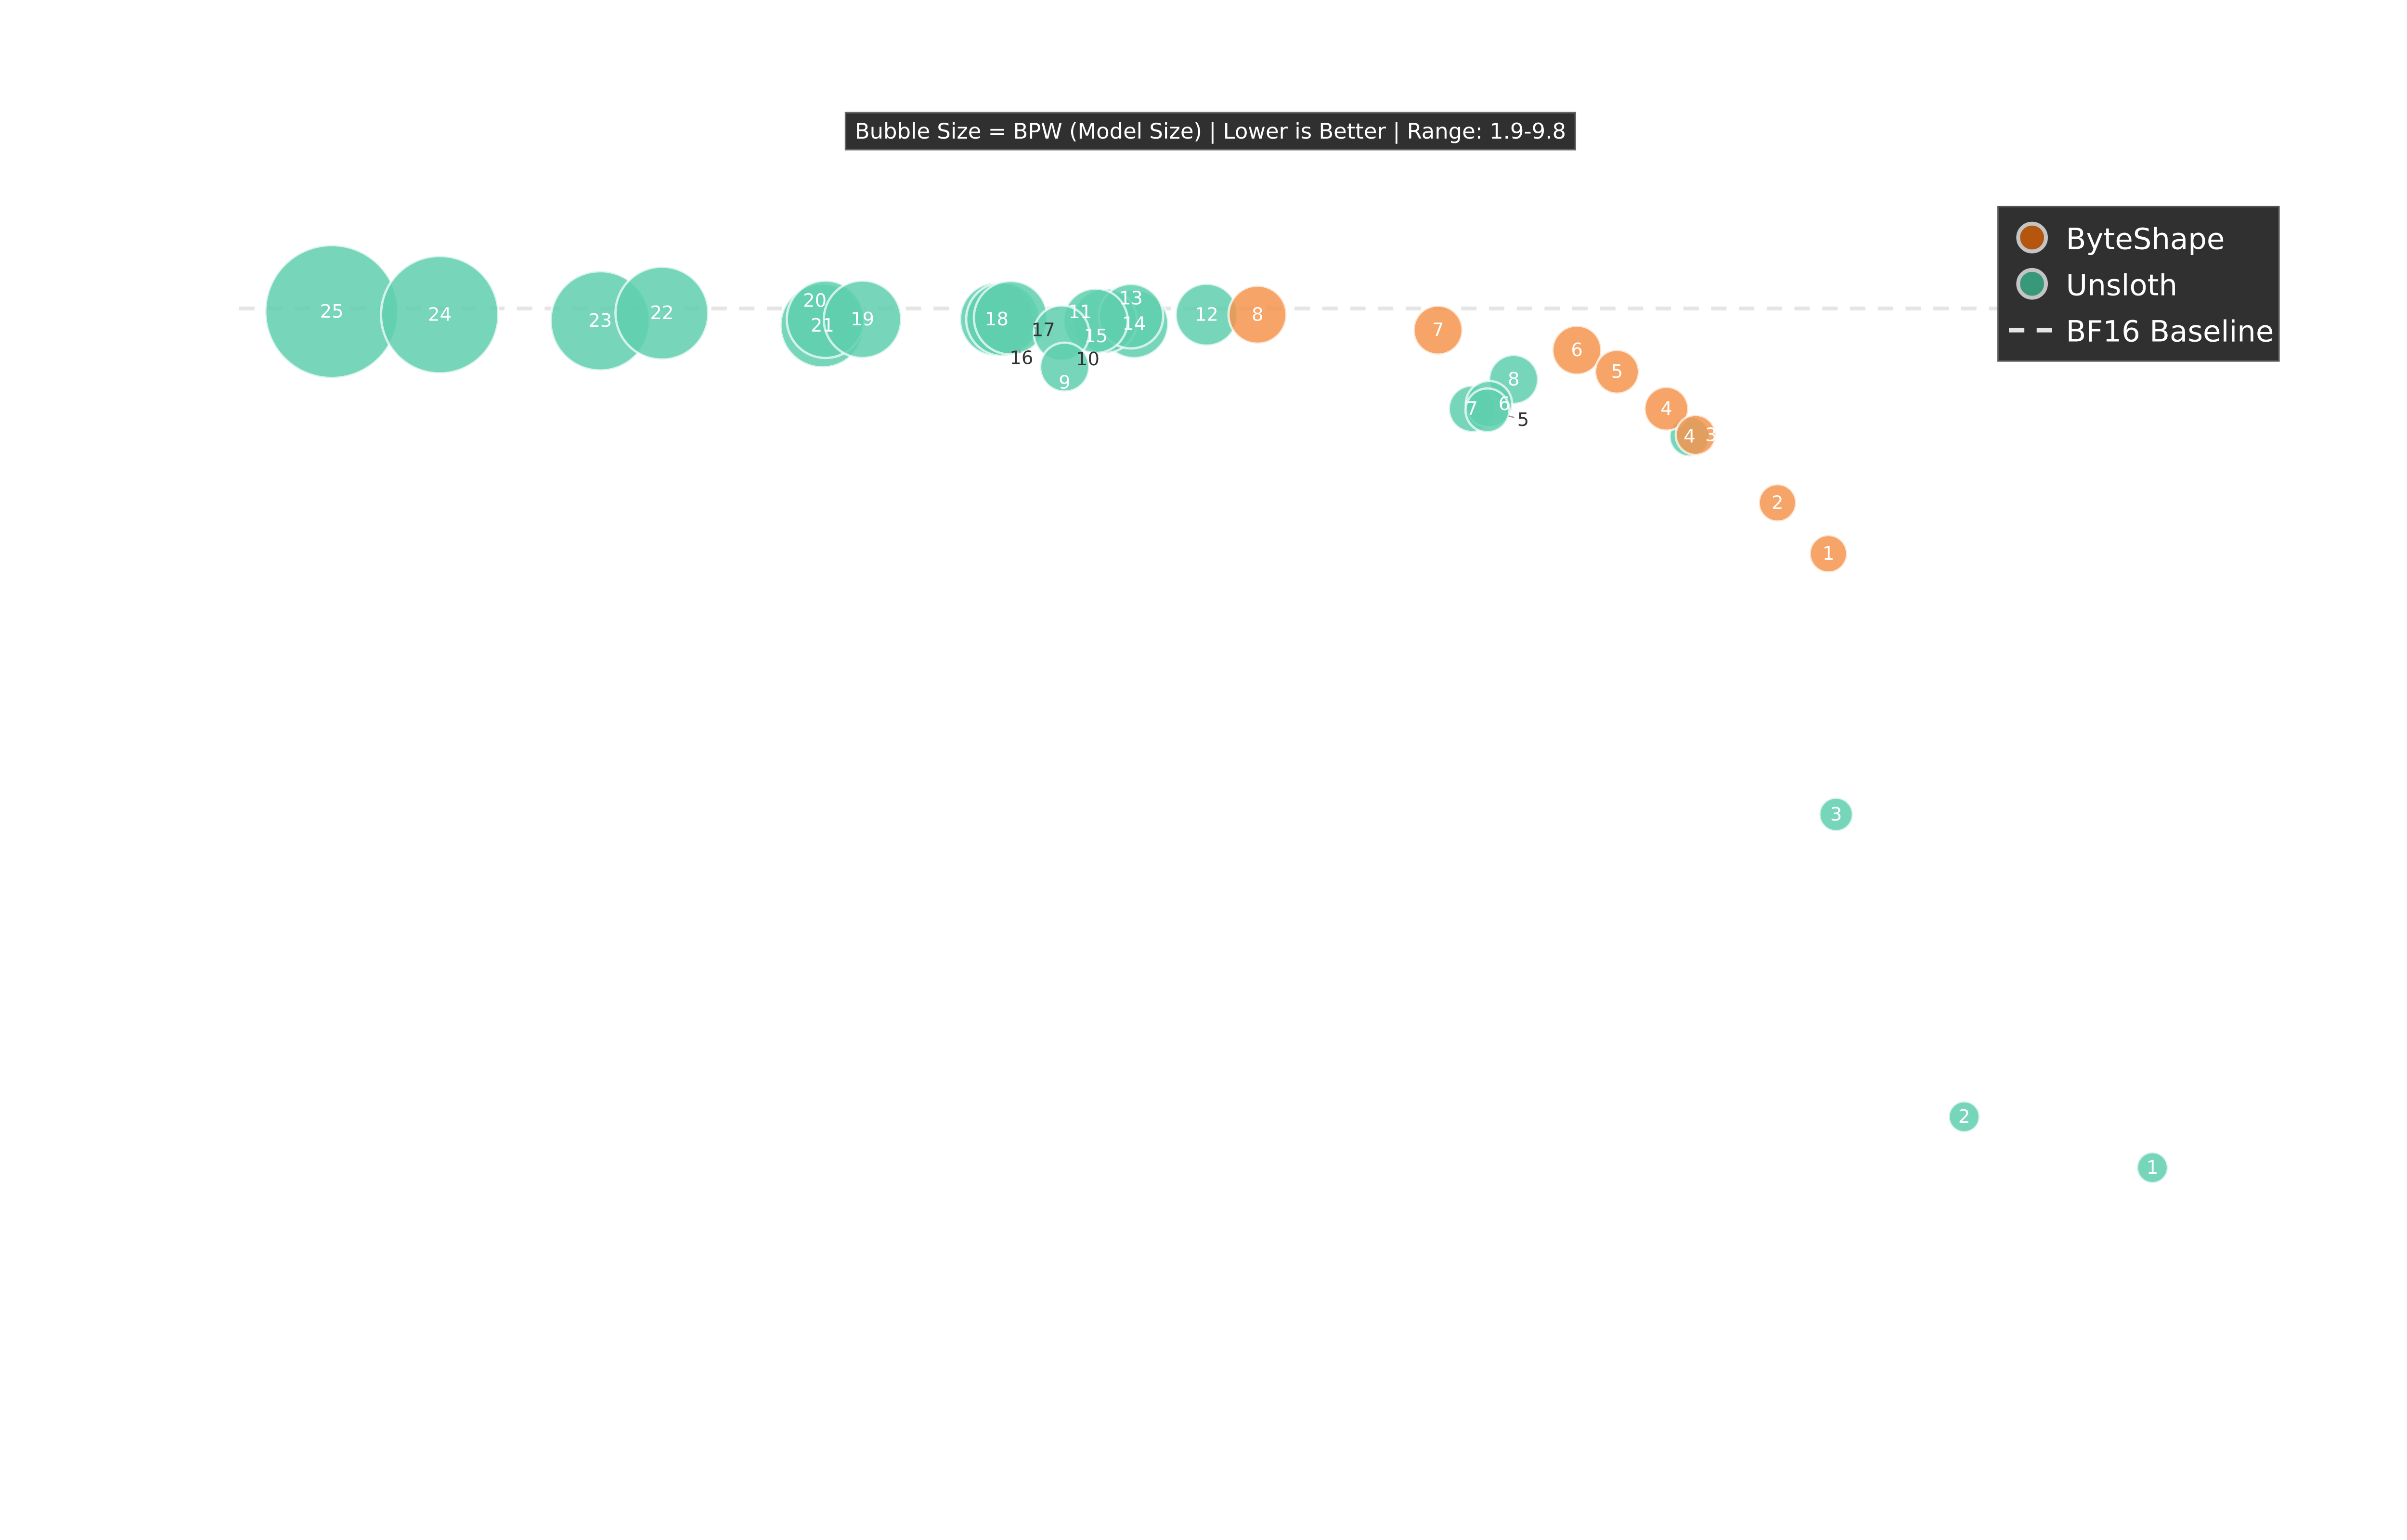 This screenshot has width=2407, height=1540. What do you see at coordinates (2170, 332) in the screenshot?
I see `legend-label-baseline: BF16 Baseline` at bounding box center [2170, 332].